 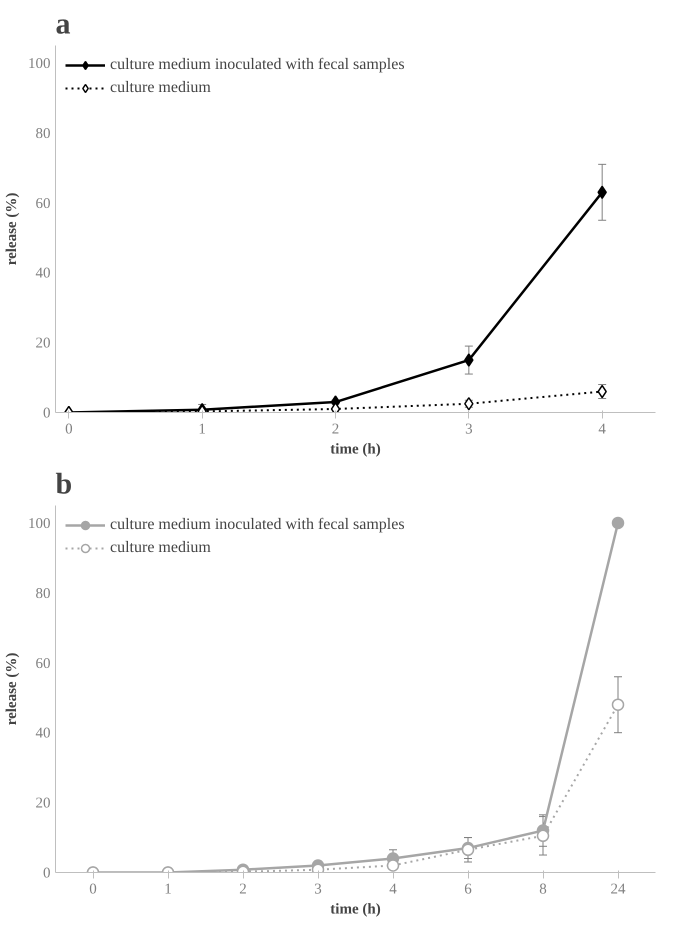 I want to click on chart-title: a, so click(x=63, y=24).